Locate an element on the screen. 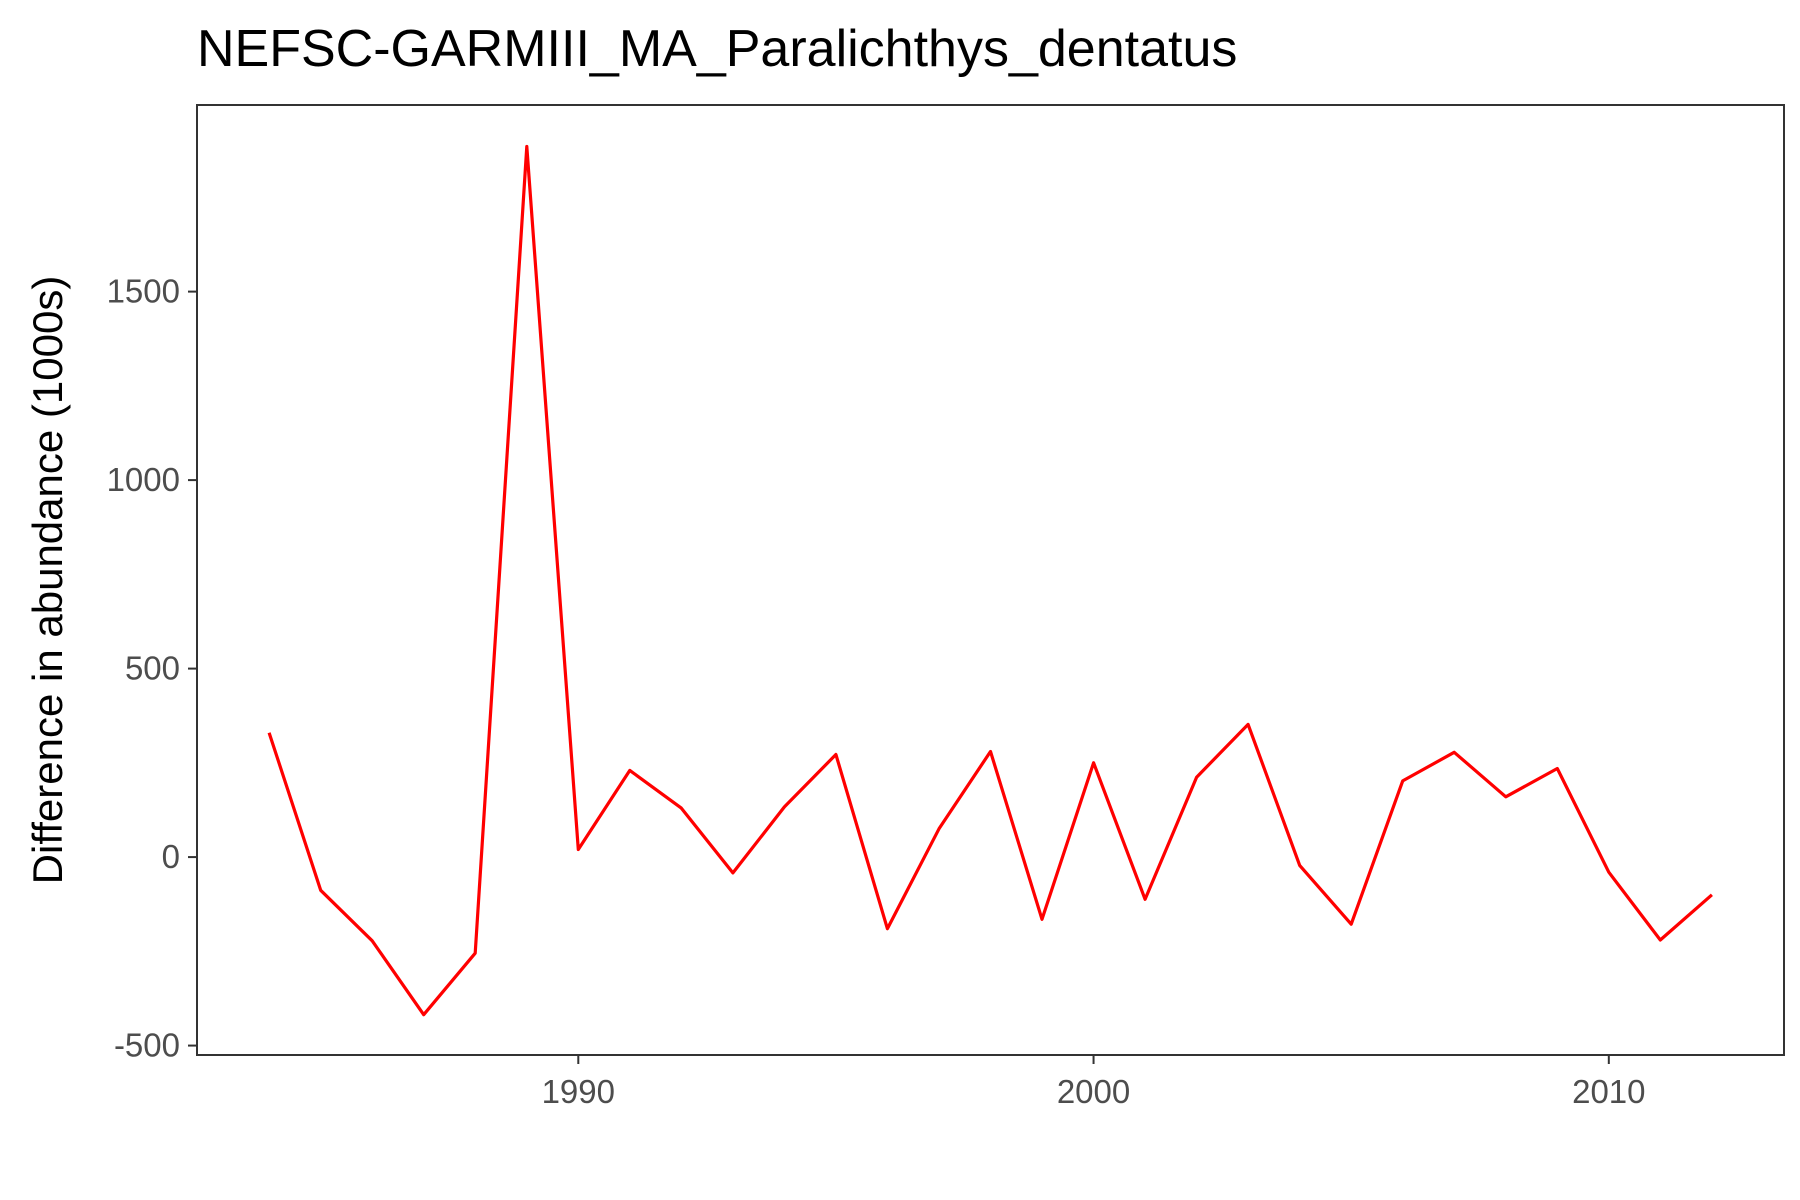  y-tick-label: 500 is located at coordinates (152, 668).